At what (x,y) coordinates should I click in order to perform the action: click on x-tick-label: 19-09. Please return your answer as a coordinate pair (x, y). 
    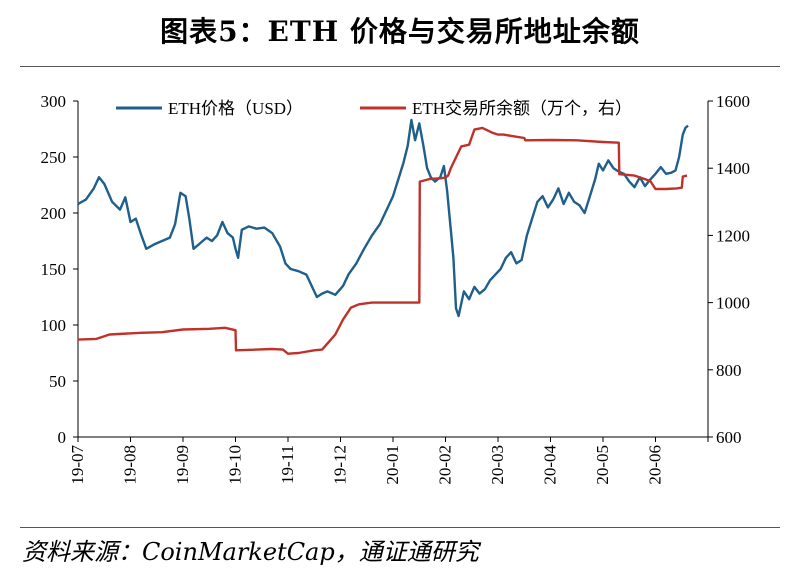
    Looking at the image, I should click on (182, 465).